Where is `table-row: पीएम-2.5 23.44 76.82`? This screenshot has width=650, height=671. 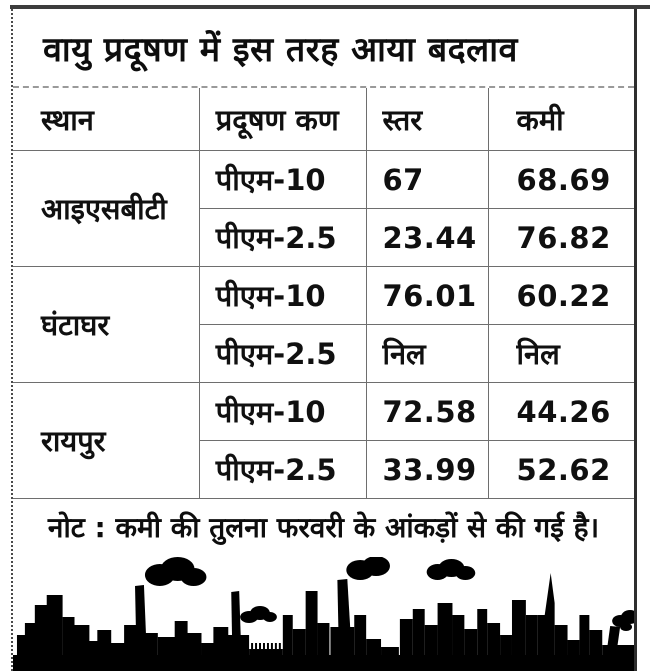 table-row: पीएम-2.5 23.44 76.82 is located at coordinates (324, 237).